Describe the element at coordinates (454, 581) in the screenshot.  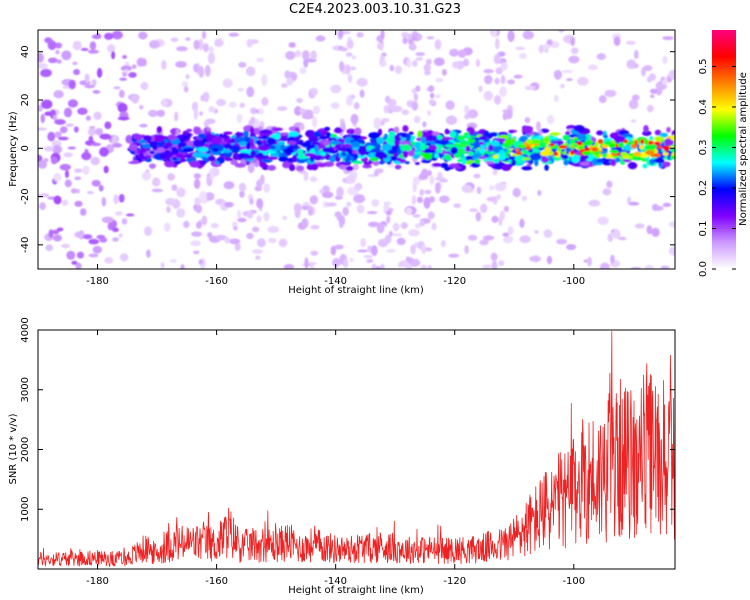
I see `snr-x-tick-label: -120` at that location.